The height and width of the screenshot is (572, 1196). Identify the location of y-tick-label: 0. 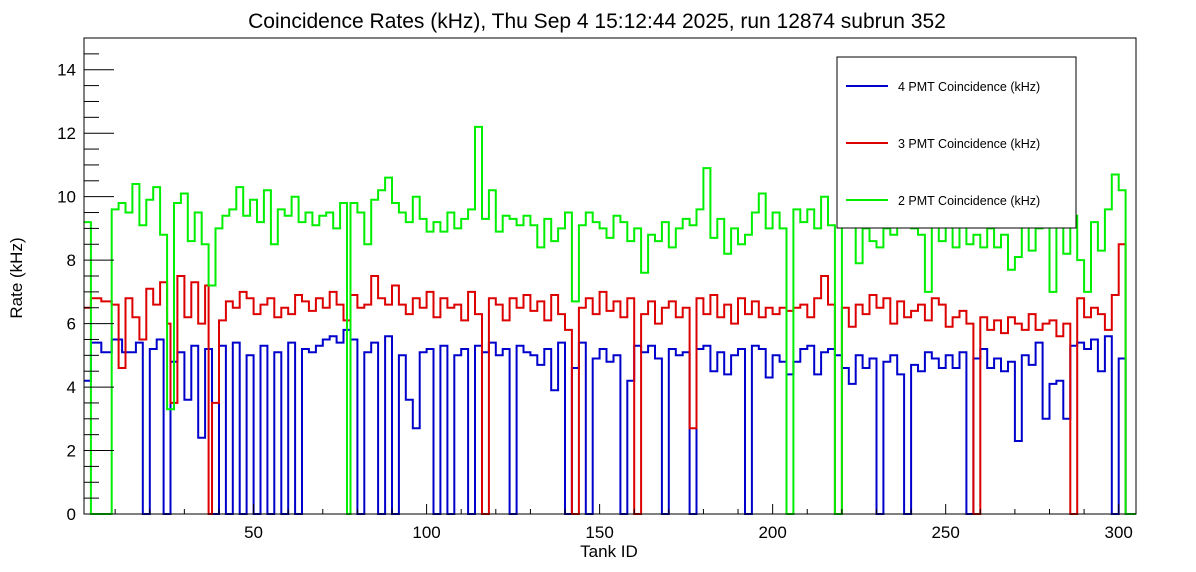
(71, 514).